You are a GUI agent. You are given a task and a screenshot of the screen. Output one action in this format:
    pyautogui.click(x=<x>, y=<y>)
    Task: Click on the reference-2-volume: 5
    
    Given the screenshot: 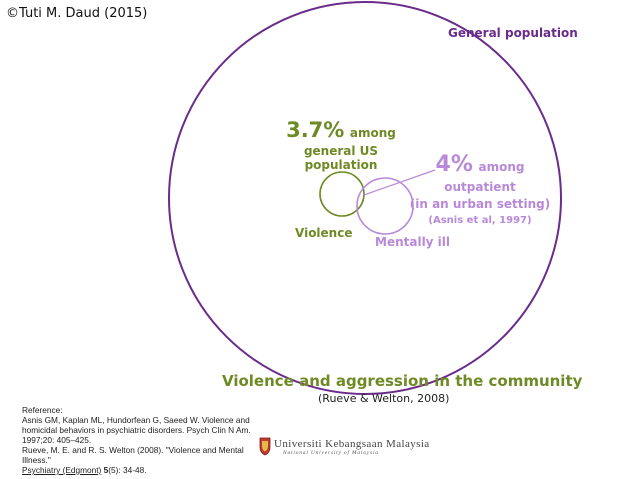 What is the action you would take?
    pyautogui.click(x=106, y=470)
    